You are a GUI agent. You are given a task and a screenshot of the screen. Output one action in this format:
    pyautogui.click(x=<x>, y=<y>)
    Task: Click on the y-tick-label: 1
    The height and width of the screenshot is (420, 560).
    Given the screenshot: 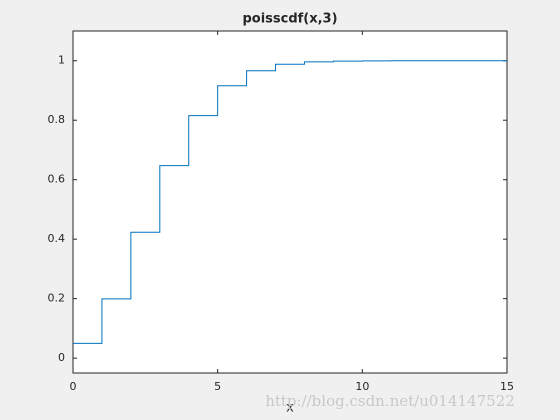 What is the action you would take?
    pyautogui.click(x=61, y=60)
    